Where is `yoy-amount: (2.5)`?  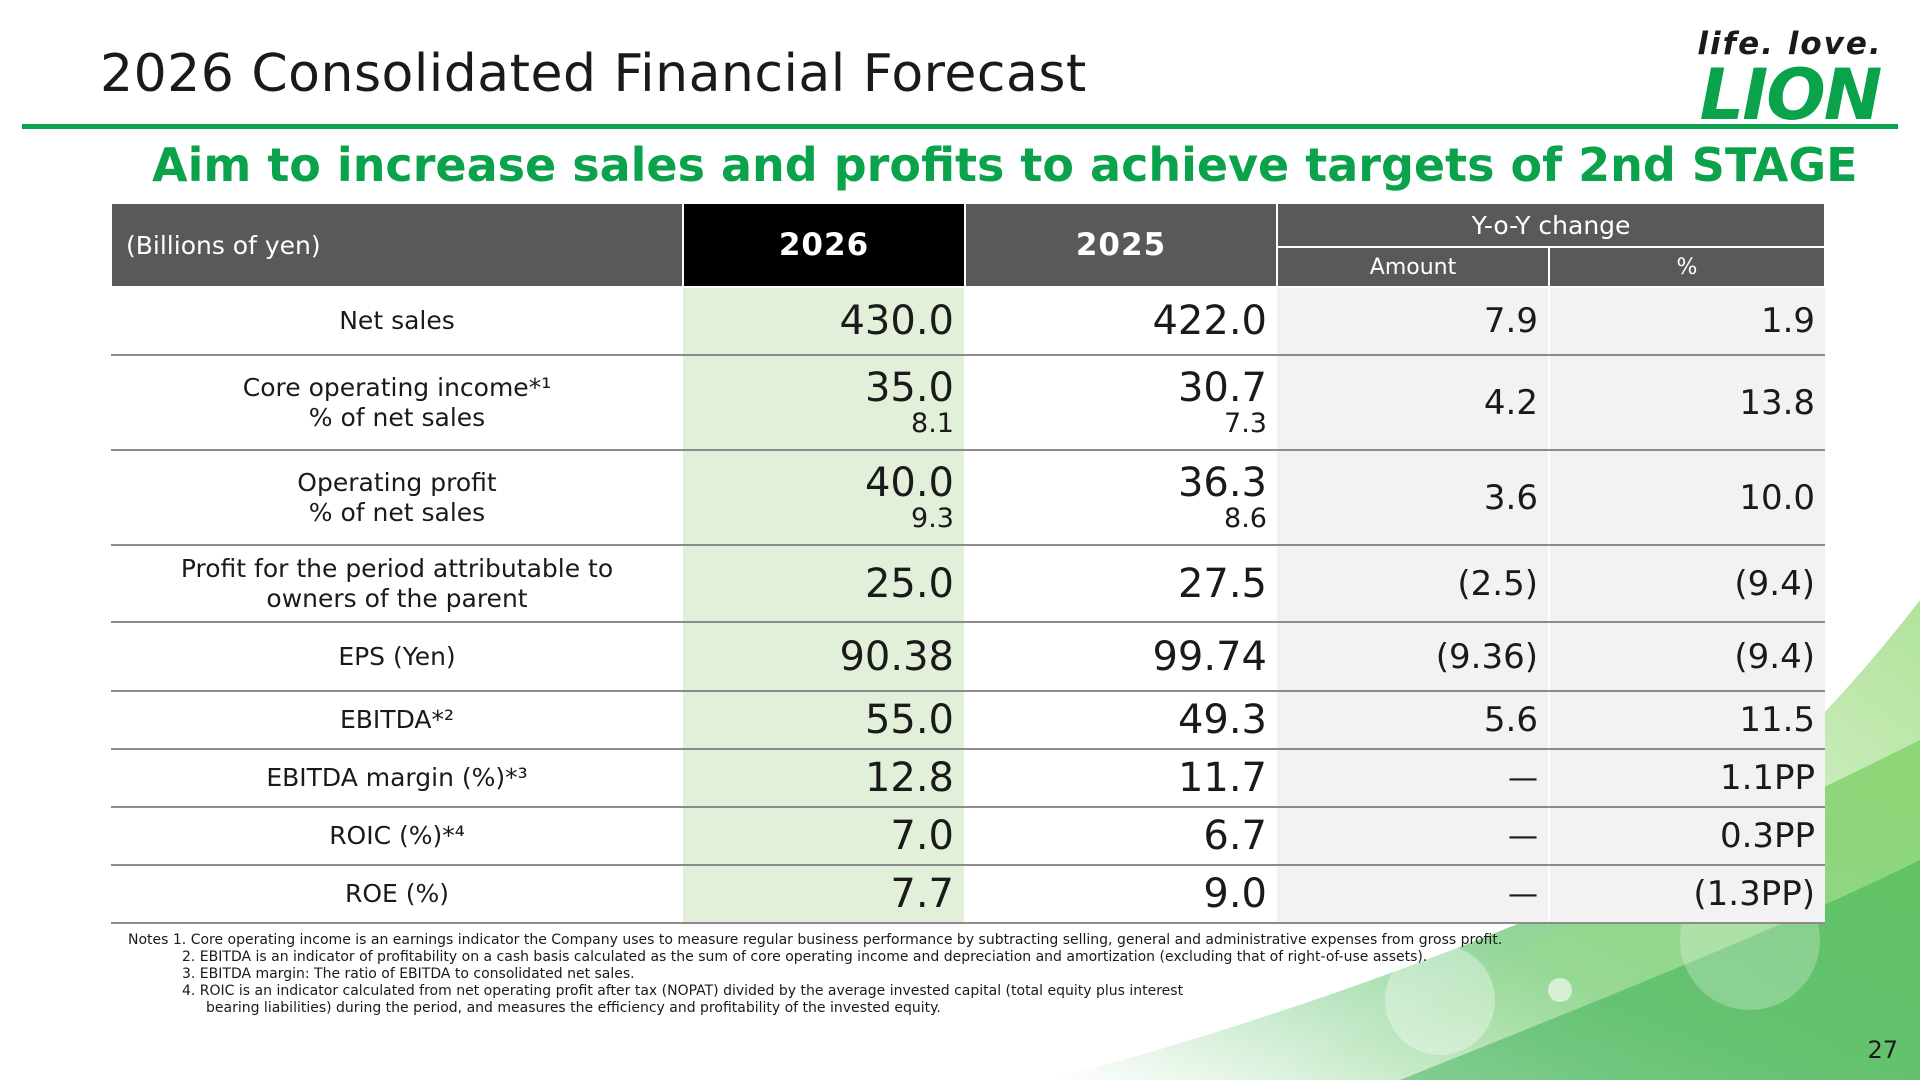
yoy-amount: (2.5) is located at coordinates (1413, 584).